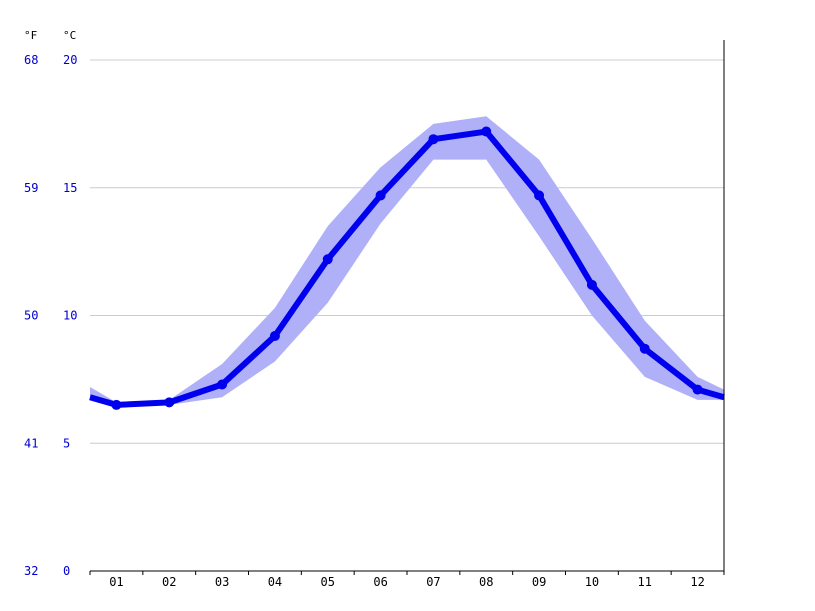 The image size is (815, 611). I want to click on y-tick-label-f: 32, so click(31, 571).